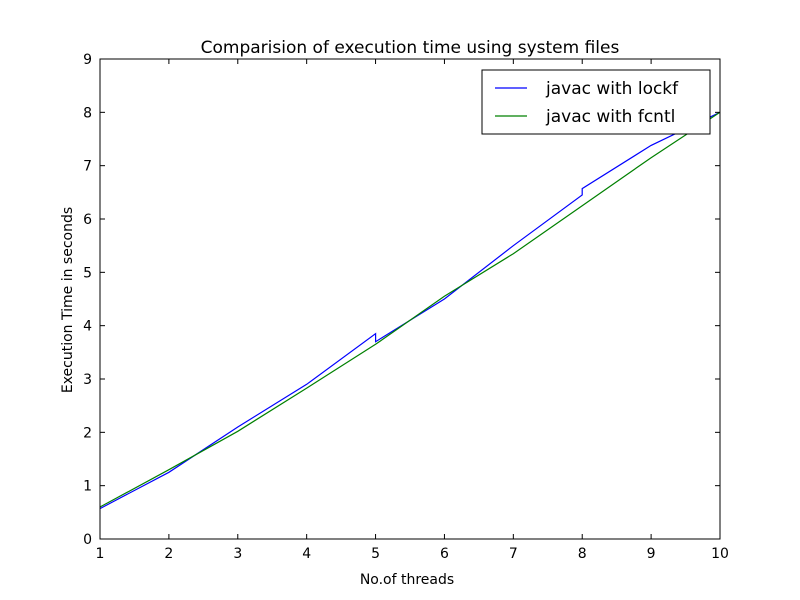  What do you see at coordinates (513, 554) in the screenshot?
I see `x-tick-label: 7` at bounding box center [513, 554].